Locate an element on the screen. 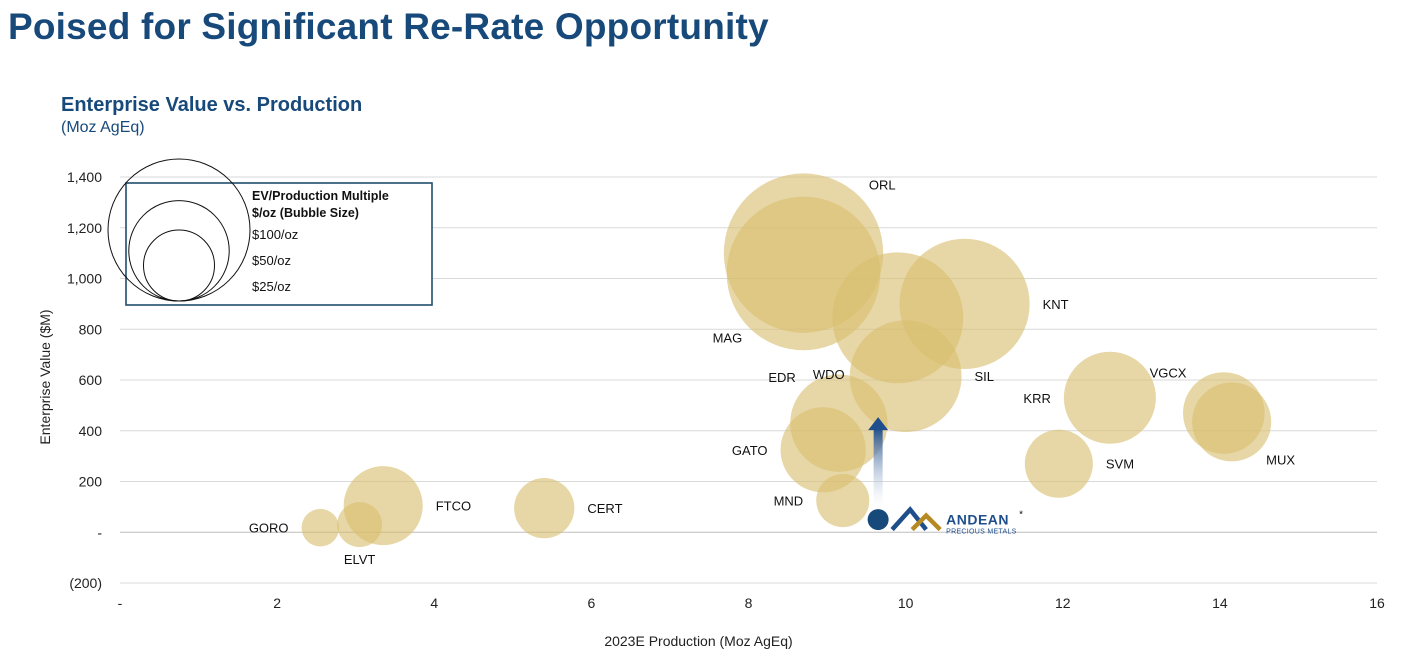 Image resolution: width=1416 pixels, height=667 pixels. x-tick-label: 8 is located at coordinates (749, 603).